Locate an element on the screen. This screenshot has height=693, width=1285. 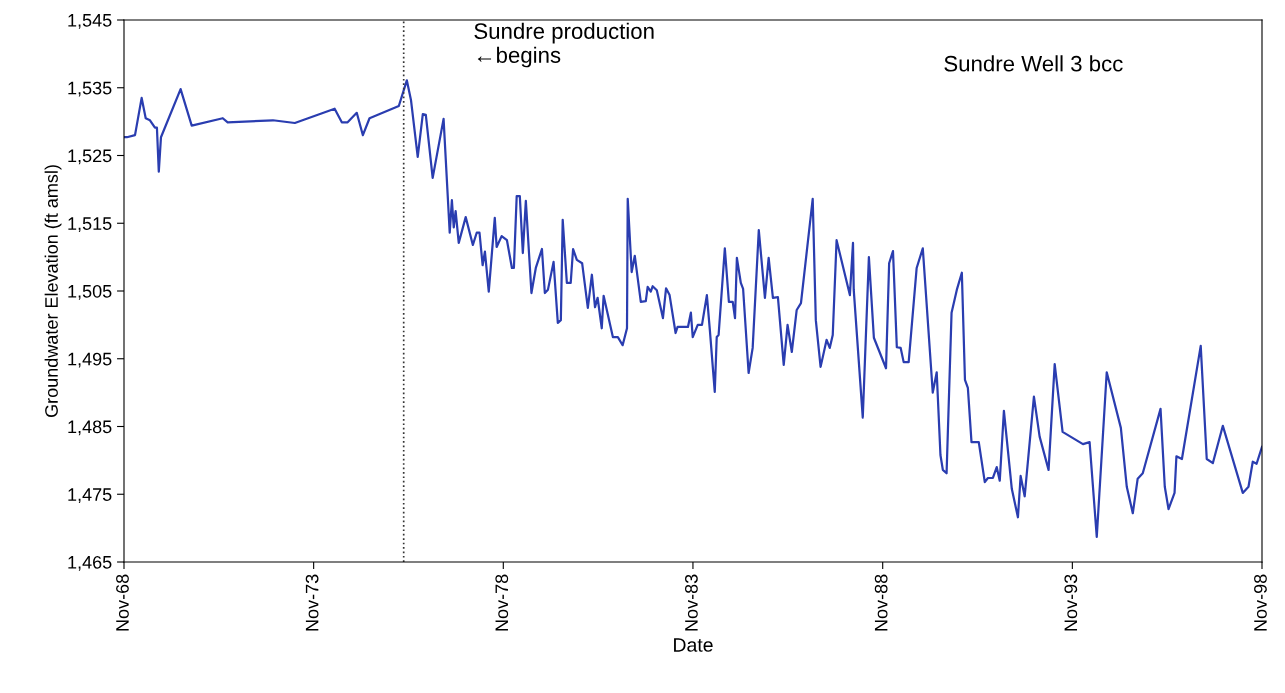
y-tick-label: 1,475 is located at coordinates (90, 496).